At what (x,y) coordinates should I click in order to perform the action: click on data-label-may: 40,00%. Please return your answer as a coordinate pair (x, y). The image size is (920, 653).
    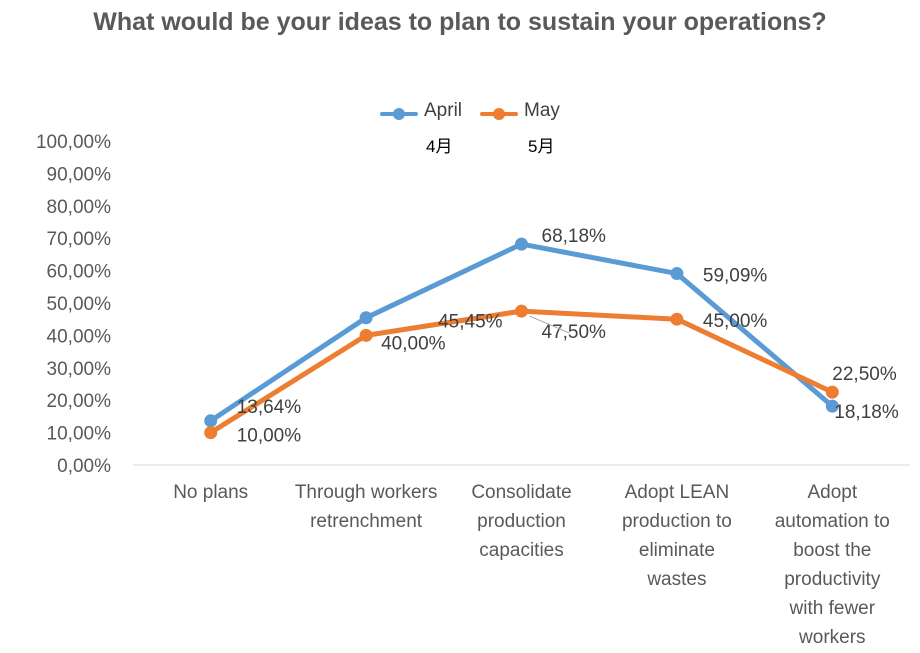
    Looking at the image, I should click on (413, 343).